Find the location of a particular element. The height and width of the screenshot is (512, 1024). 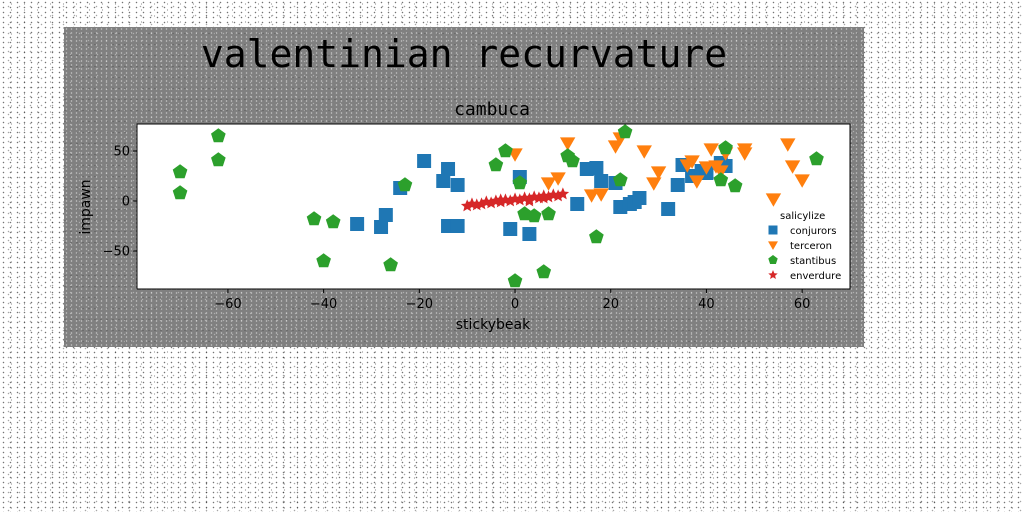

y-axis-ticks: −50 0 50 is located at coordinates (120, 202).